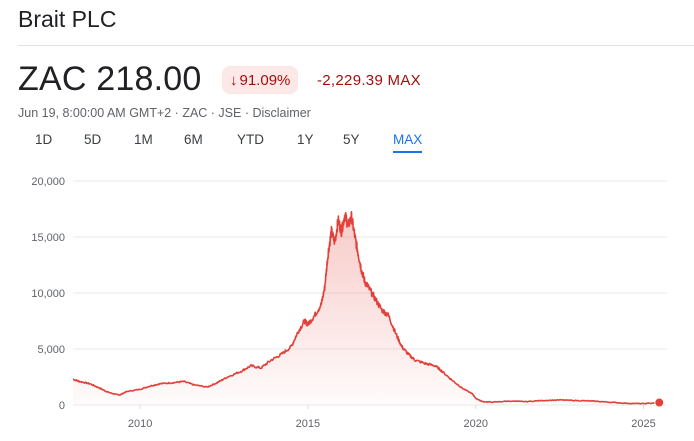 The width and height of the screenshot is (694, 441). I want to click on header-divider, so click(356, 45).